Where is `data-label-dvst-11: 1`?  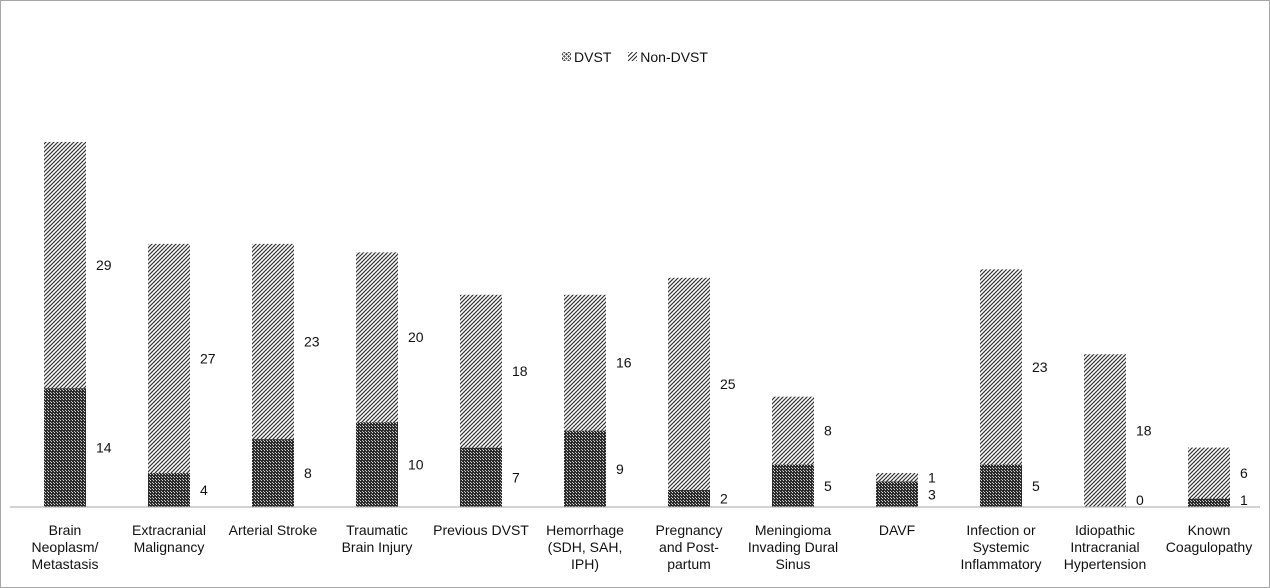
data-label-dvst-11: 1 is located at coordinates (1244, 500).